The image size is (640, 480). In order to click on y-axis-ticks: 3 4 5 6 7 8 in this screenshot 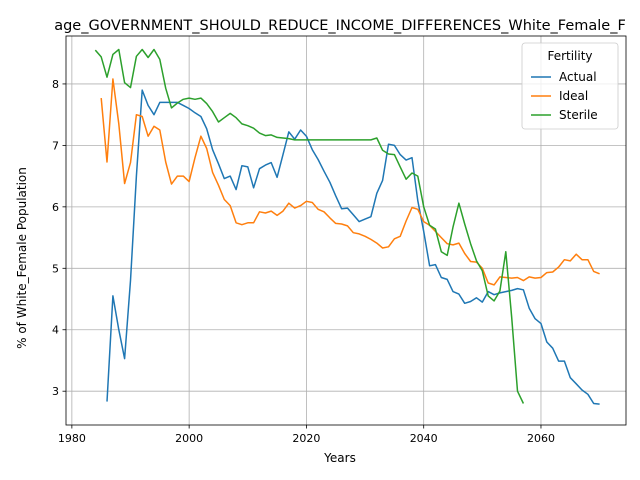, I will do `click(59, 238)`.